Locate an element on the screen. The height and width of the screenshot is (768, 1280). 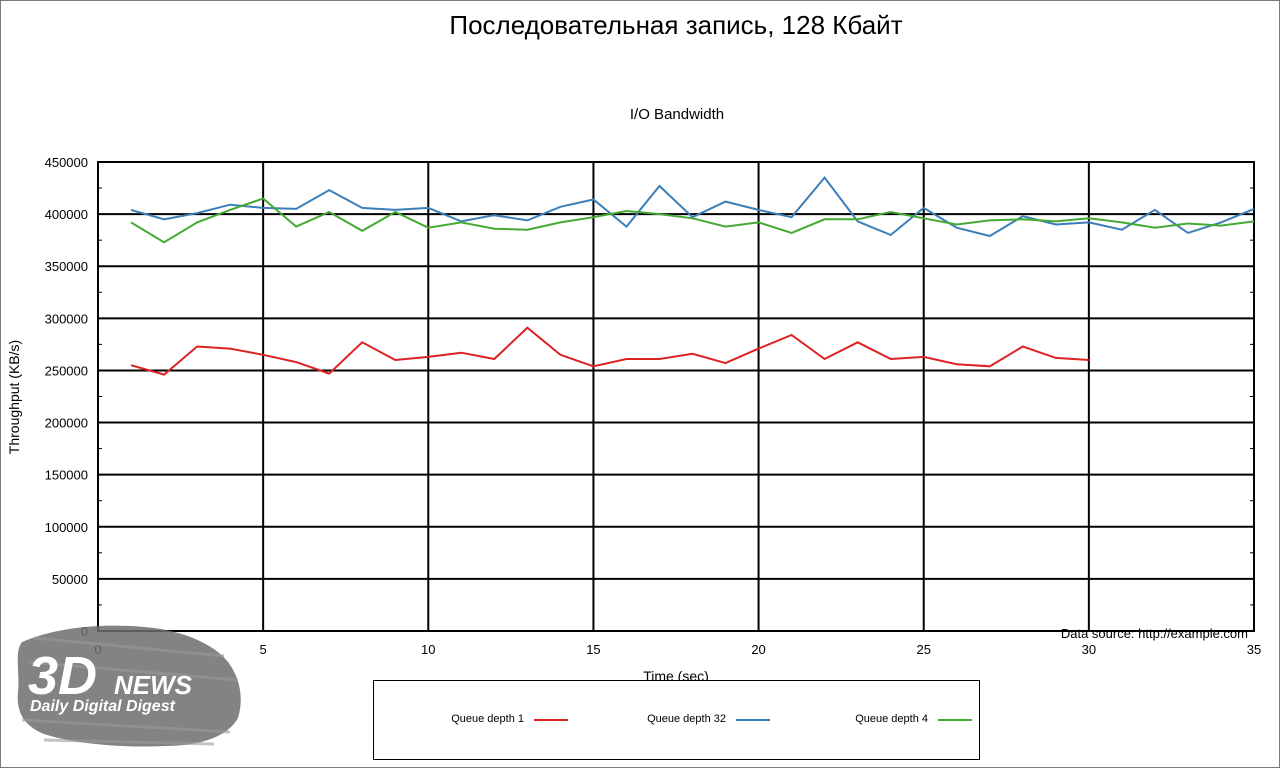
x-tick-label: 10 is located at coordinates (428, 649).